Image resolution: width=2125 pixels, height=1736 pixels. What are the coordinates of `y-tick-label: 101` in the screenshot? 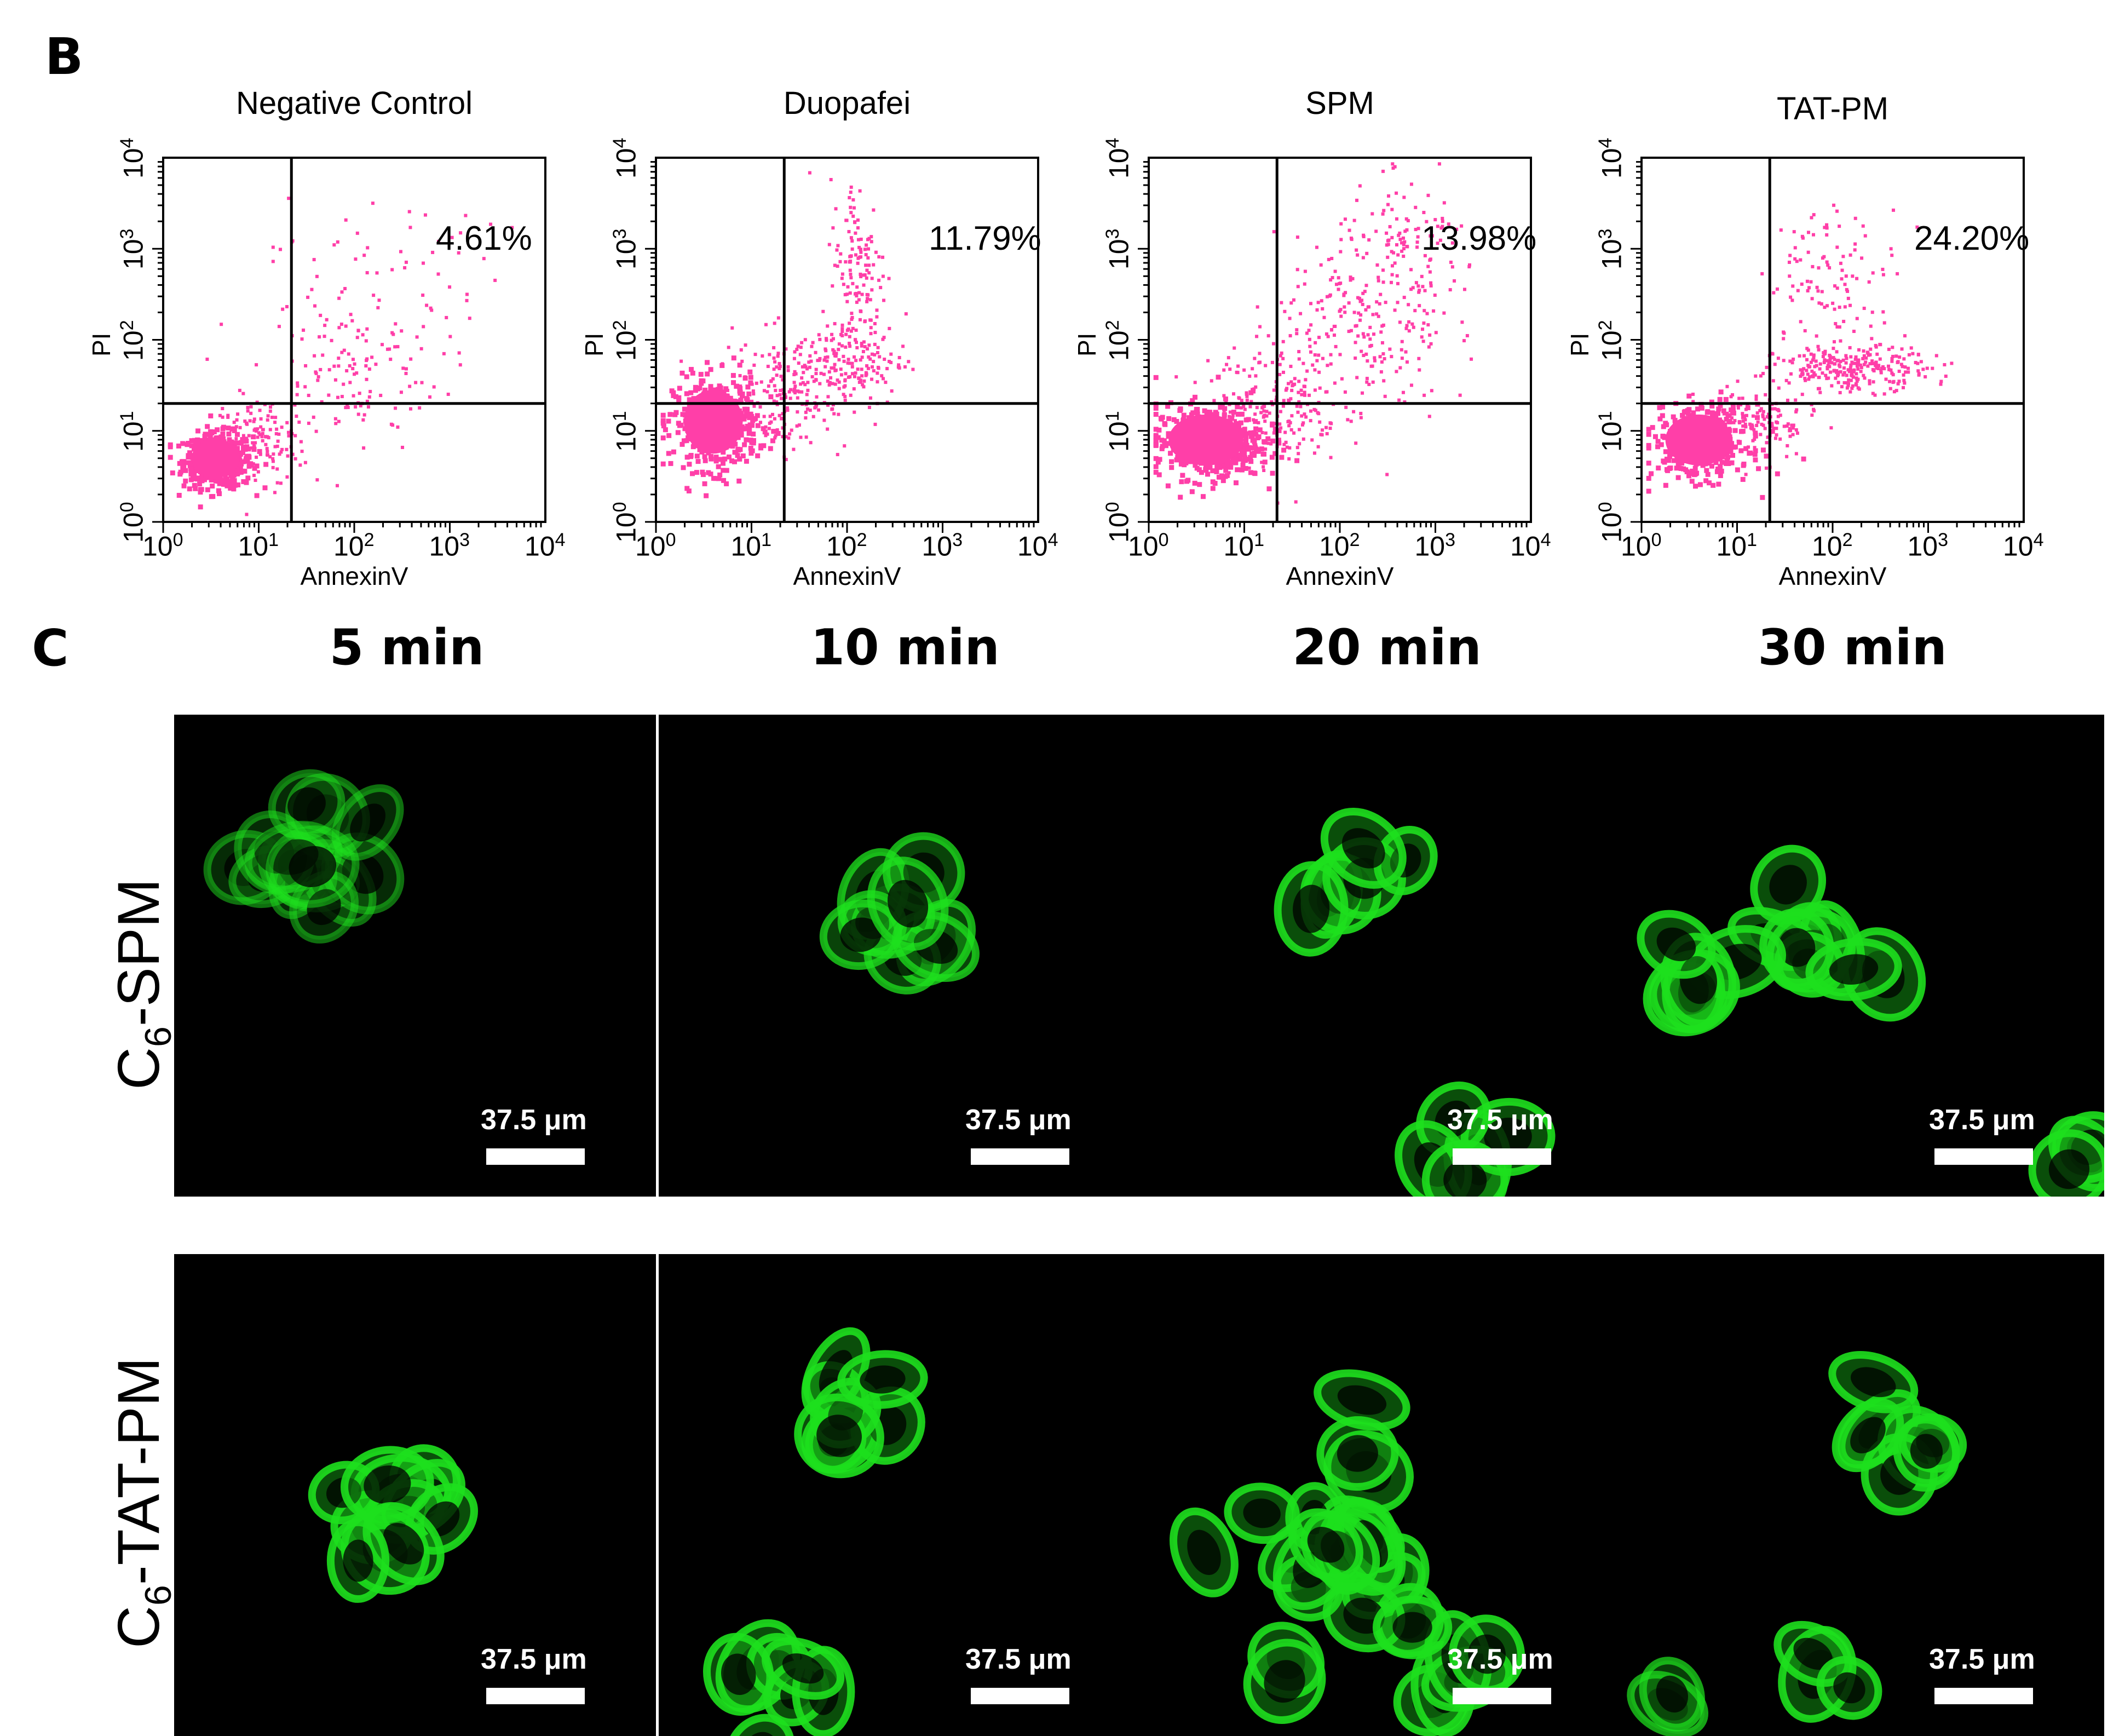 It's located at (1118, 431).